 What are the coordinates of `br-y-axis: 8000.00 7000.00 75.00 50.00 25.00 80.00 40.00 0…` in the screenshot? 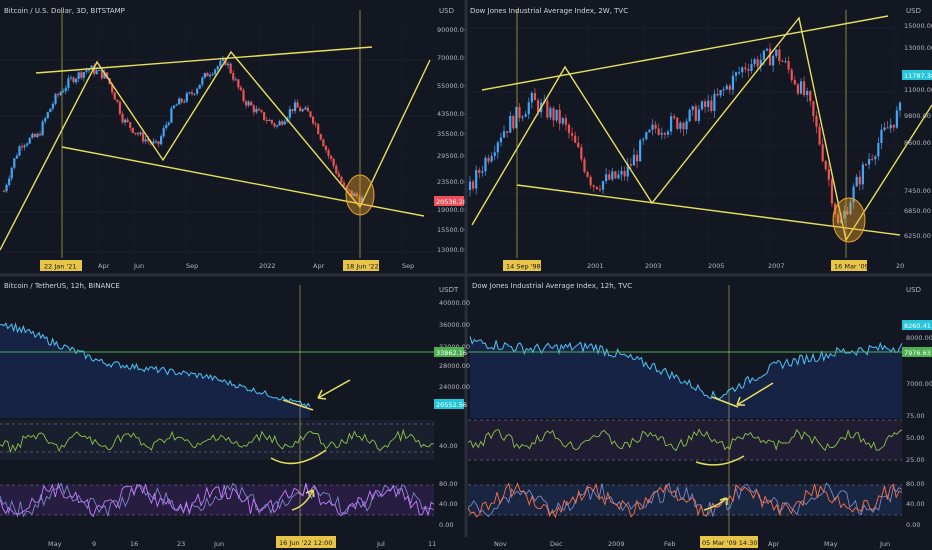 It's located at (919, 431).